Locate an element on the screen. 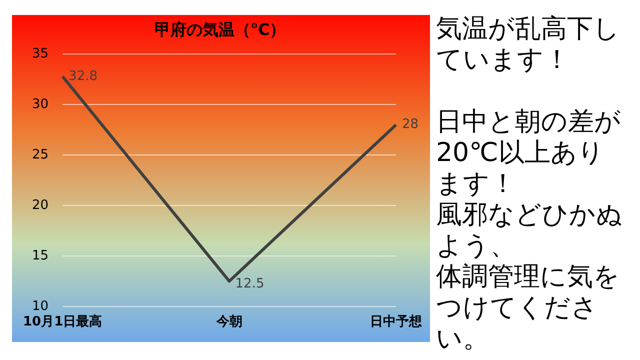  x-tick-label: 10月1日最高 is located at coordinates (62, 322).